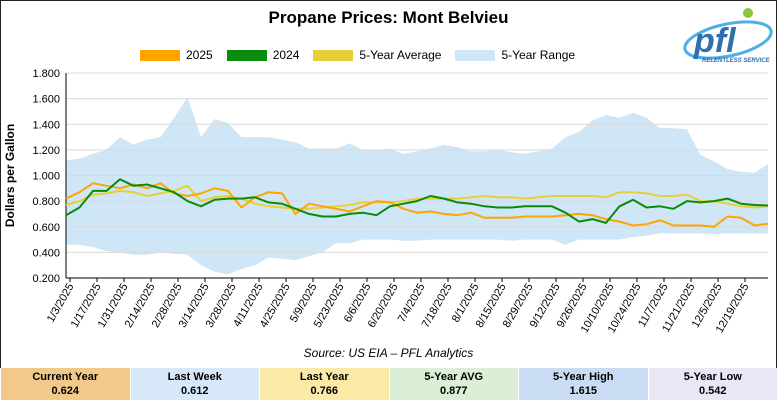  I want to click on stat-last-week: Last Week 0.612, so click(194, 384).